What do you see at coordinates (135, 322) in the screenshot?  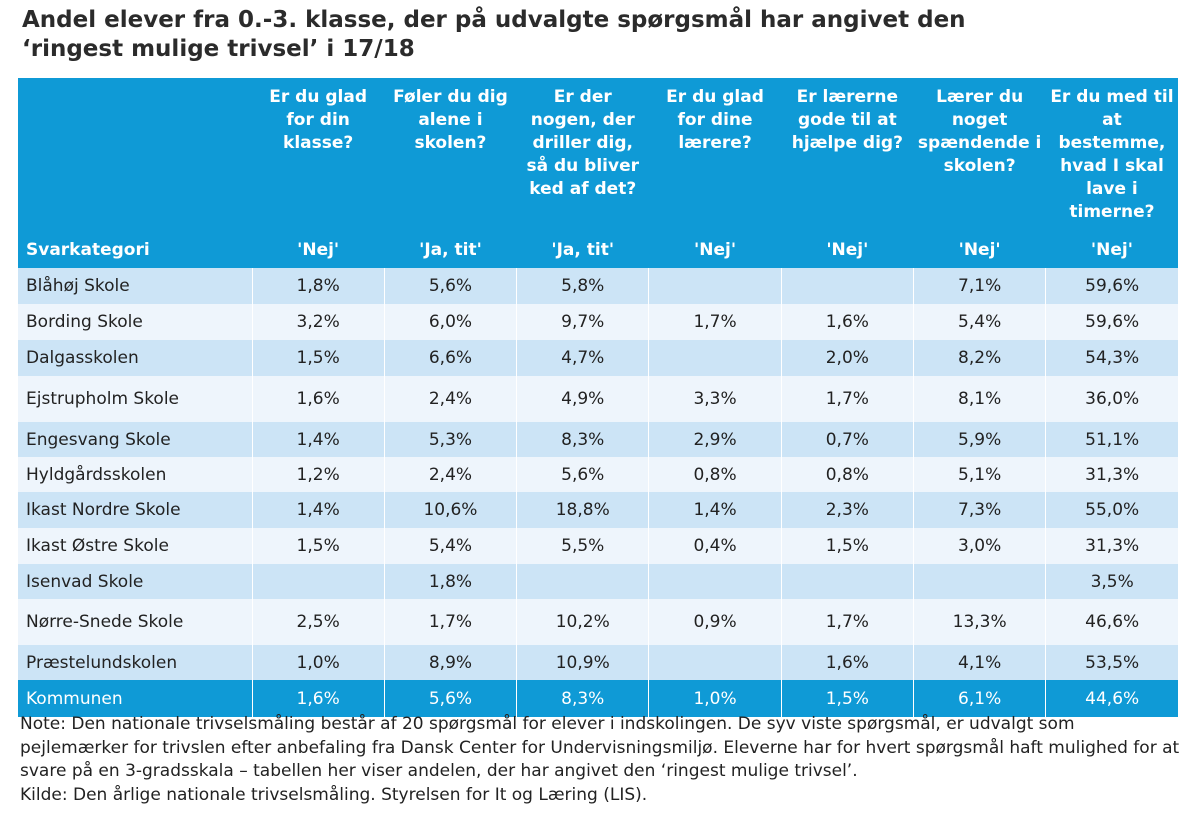 I see `school-name-cell: Bording Skole` at bounding box center [135, 322].